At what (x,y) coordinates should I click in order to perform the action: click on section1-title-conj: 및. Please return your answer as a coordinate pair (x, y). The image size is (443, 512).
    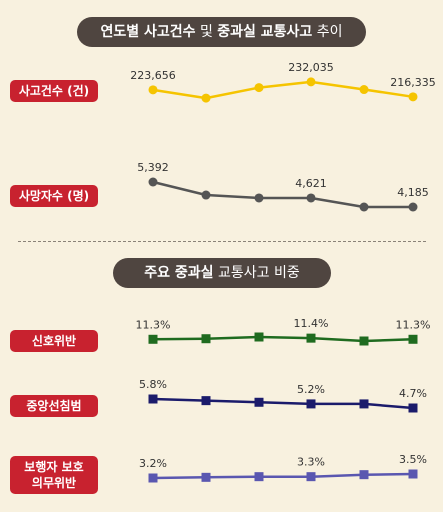
    Looking at the image, I should click on (206, 32).